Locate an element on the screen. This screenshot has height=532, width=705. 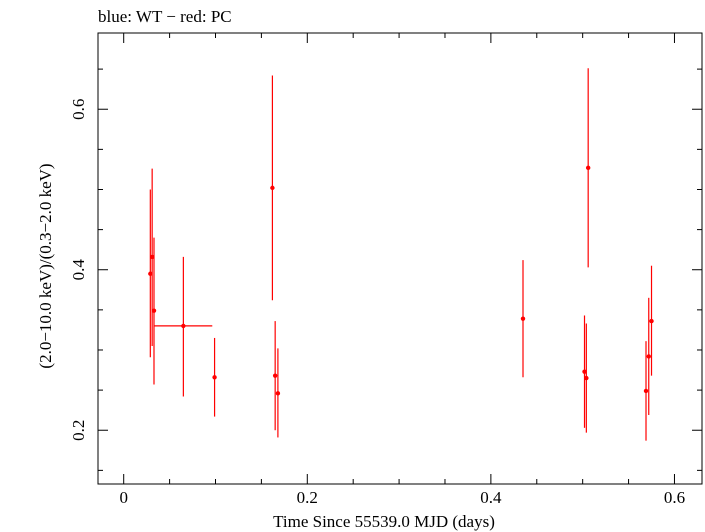
x-axis-label: Time Since 55539.0 MJD (days) is located at coordinates (384, 521).